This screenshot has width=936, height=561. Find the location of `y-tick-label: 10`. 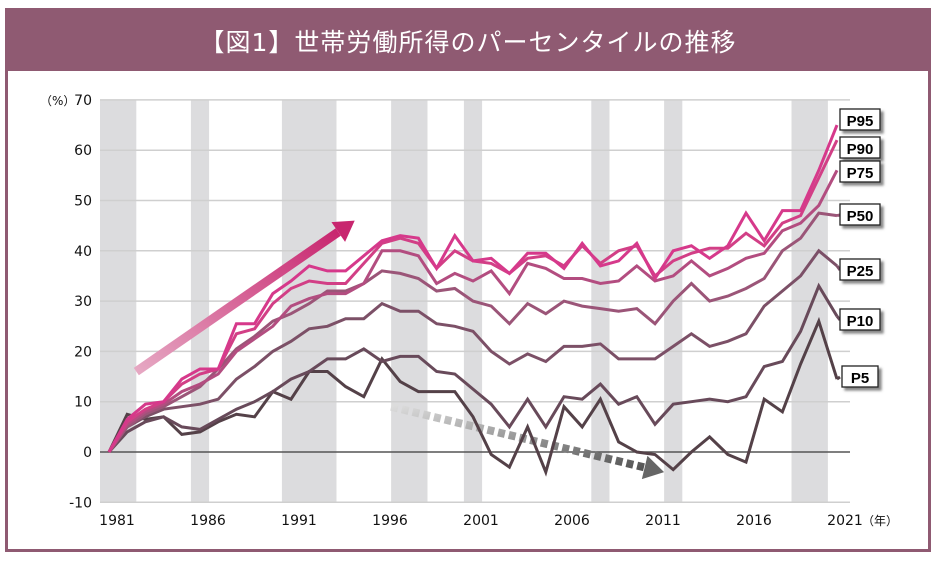

y-tick-label: 10 is located at coordinates (83, 403).